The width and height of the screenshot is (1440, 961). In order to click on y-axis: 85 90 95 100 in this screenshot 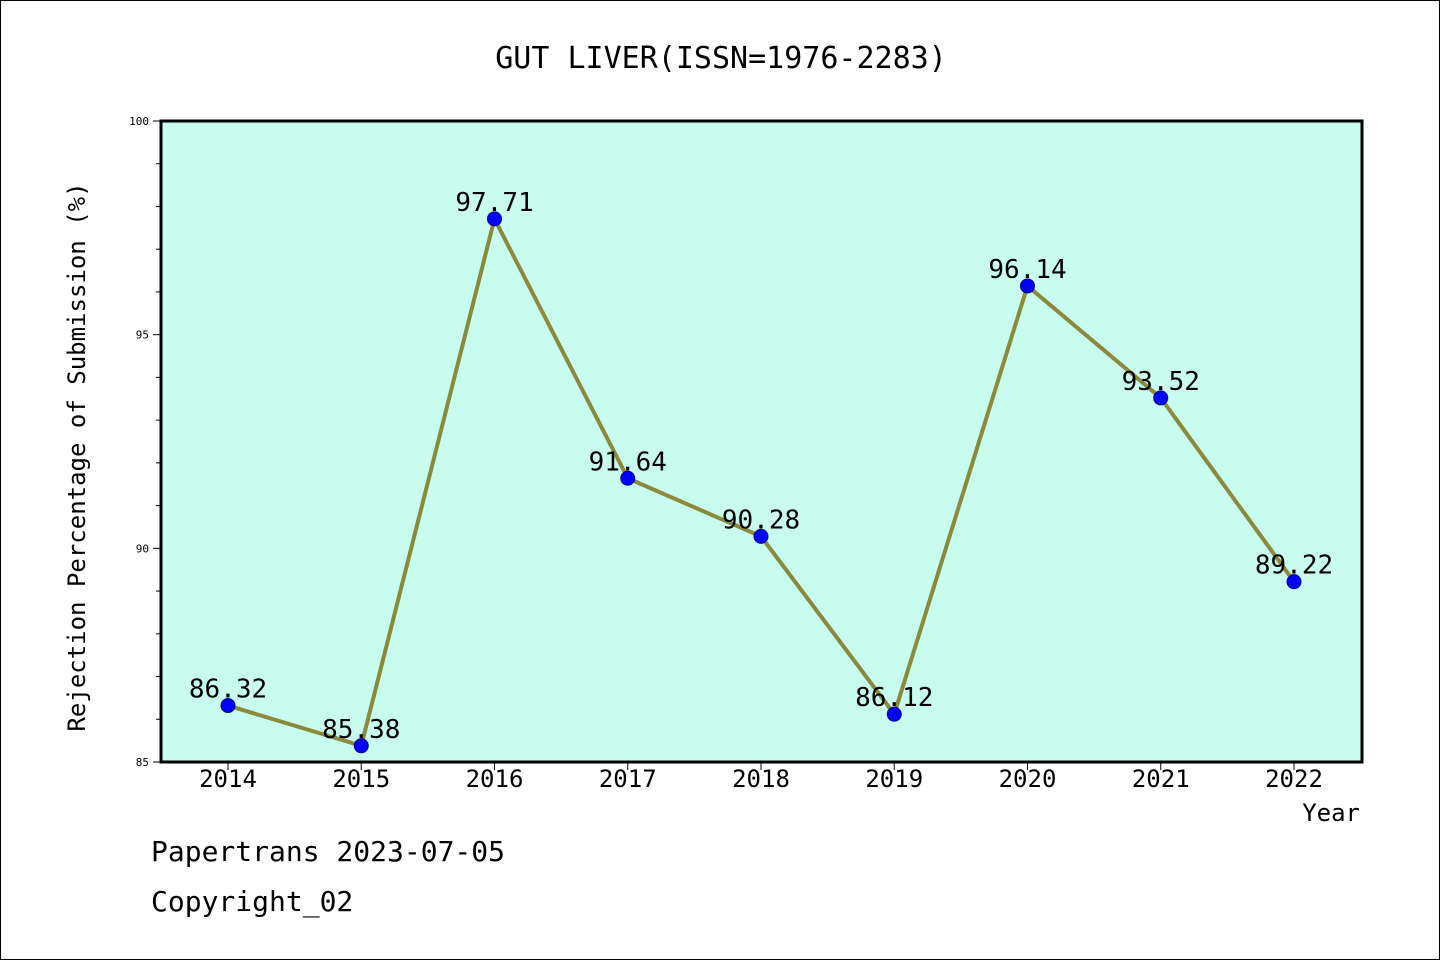, I will do `click(145, 442)`.